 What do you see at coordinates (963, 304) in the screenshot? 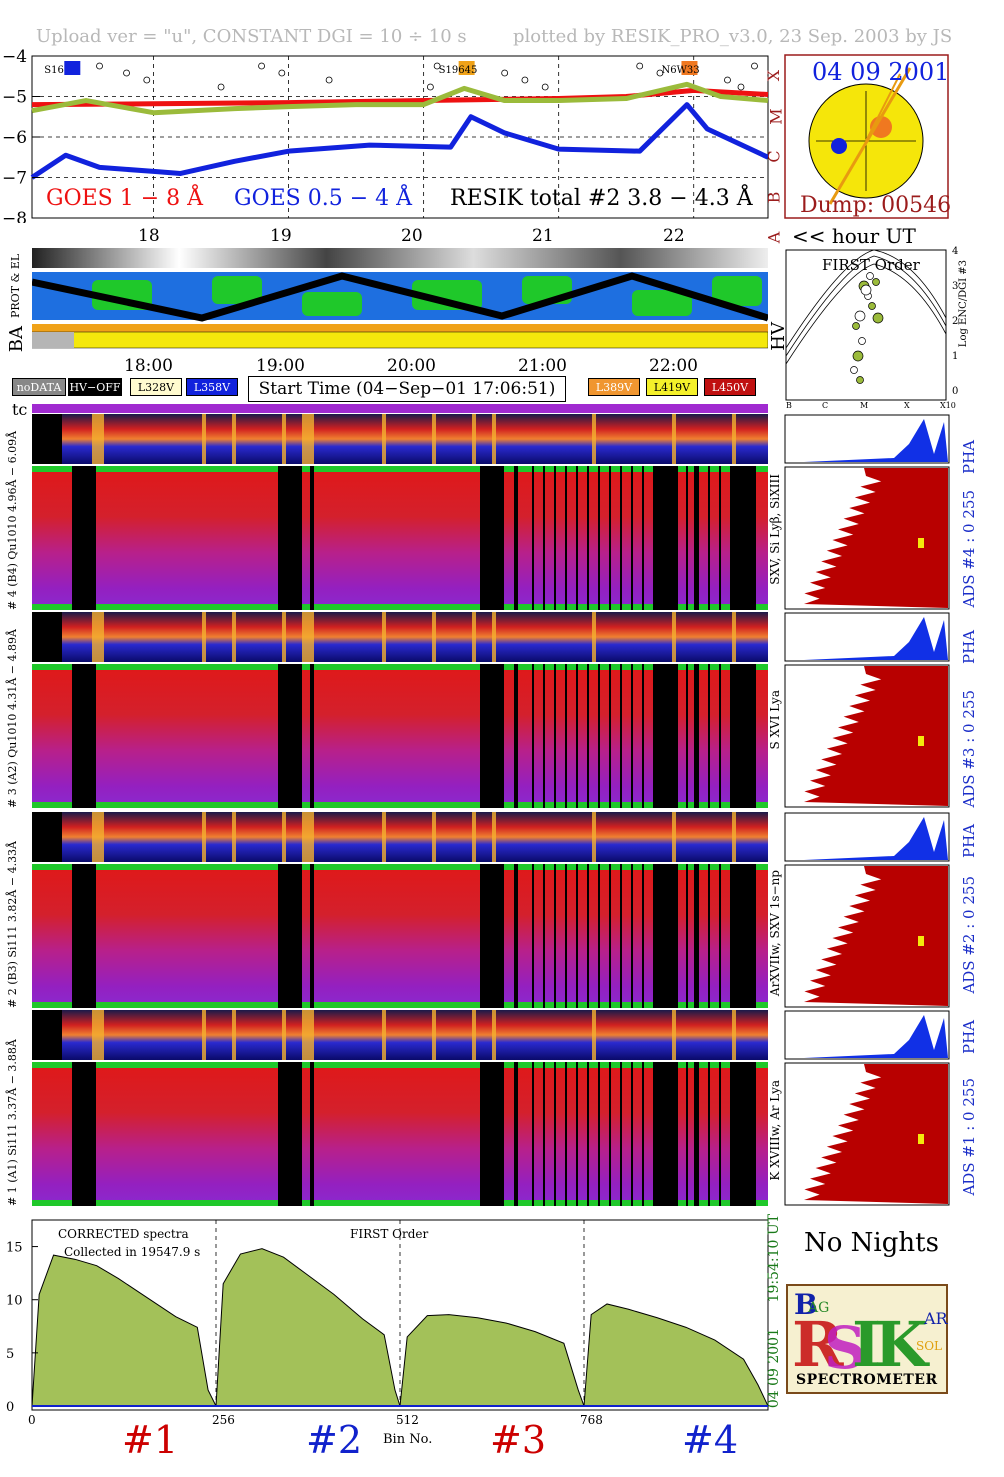
I see `enc-plot-ylabel: Log ENC/DGI #3` at bounding box center [963, 304].